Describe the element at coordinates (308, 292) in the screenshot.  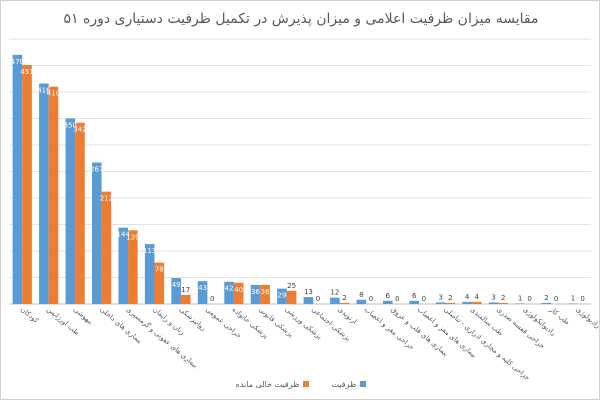
I see `data-label-capacity-11: 13` at that location.